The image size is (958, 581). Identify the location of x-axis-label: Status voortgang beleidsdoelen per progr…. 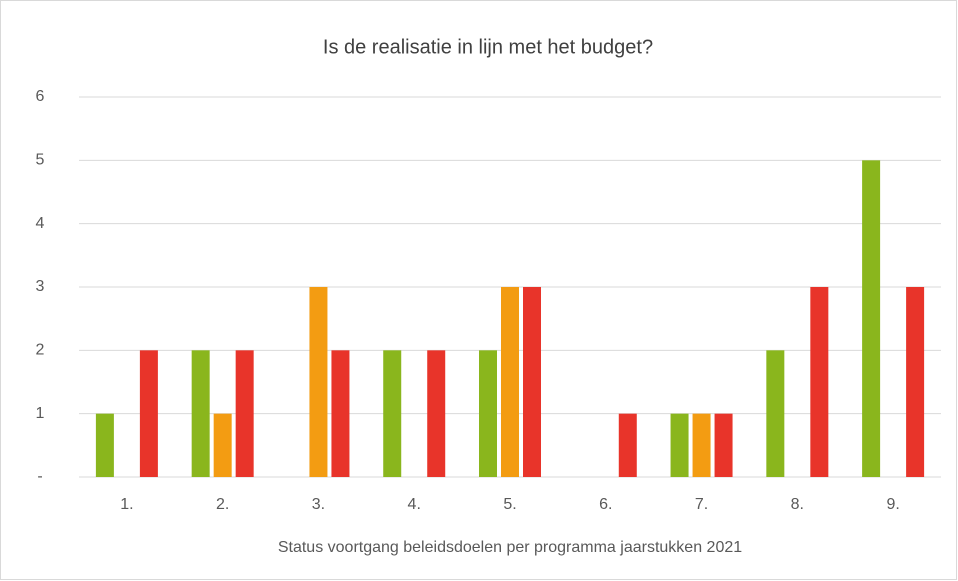
(510, 547).